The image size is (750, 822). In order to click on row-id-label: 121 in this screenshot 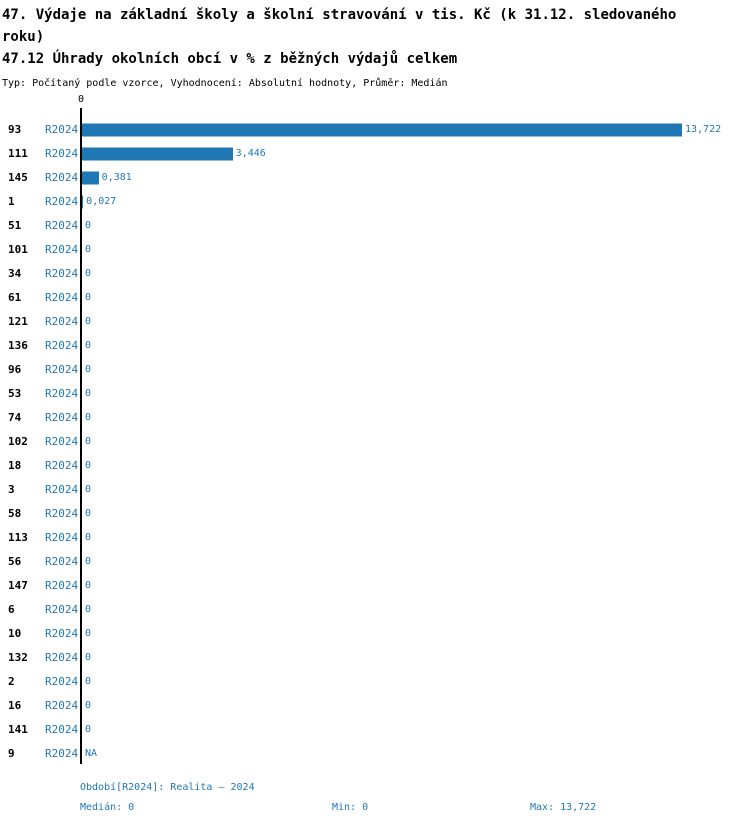, I will do `click(18, 321)`.